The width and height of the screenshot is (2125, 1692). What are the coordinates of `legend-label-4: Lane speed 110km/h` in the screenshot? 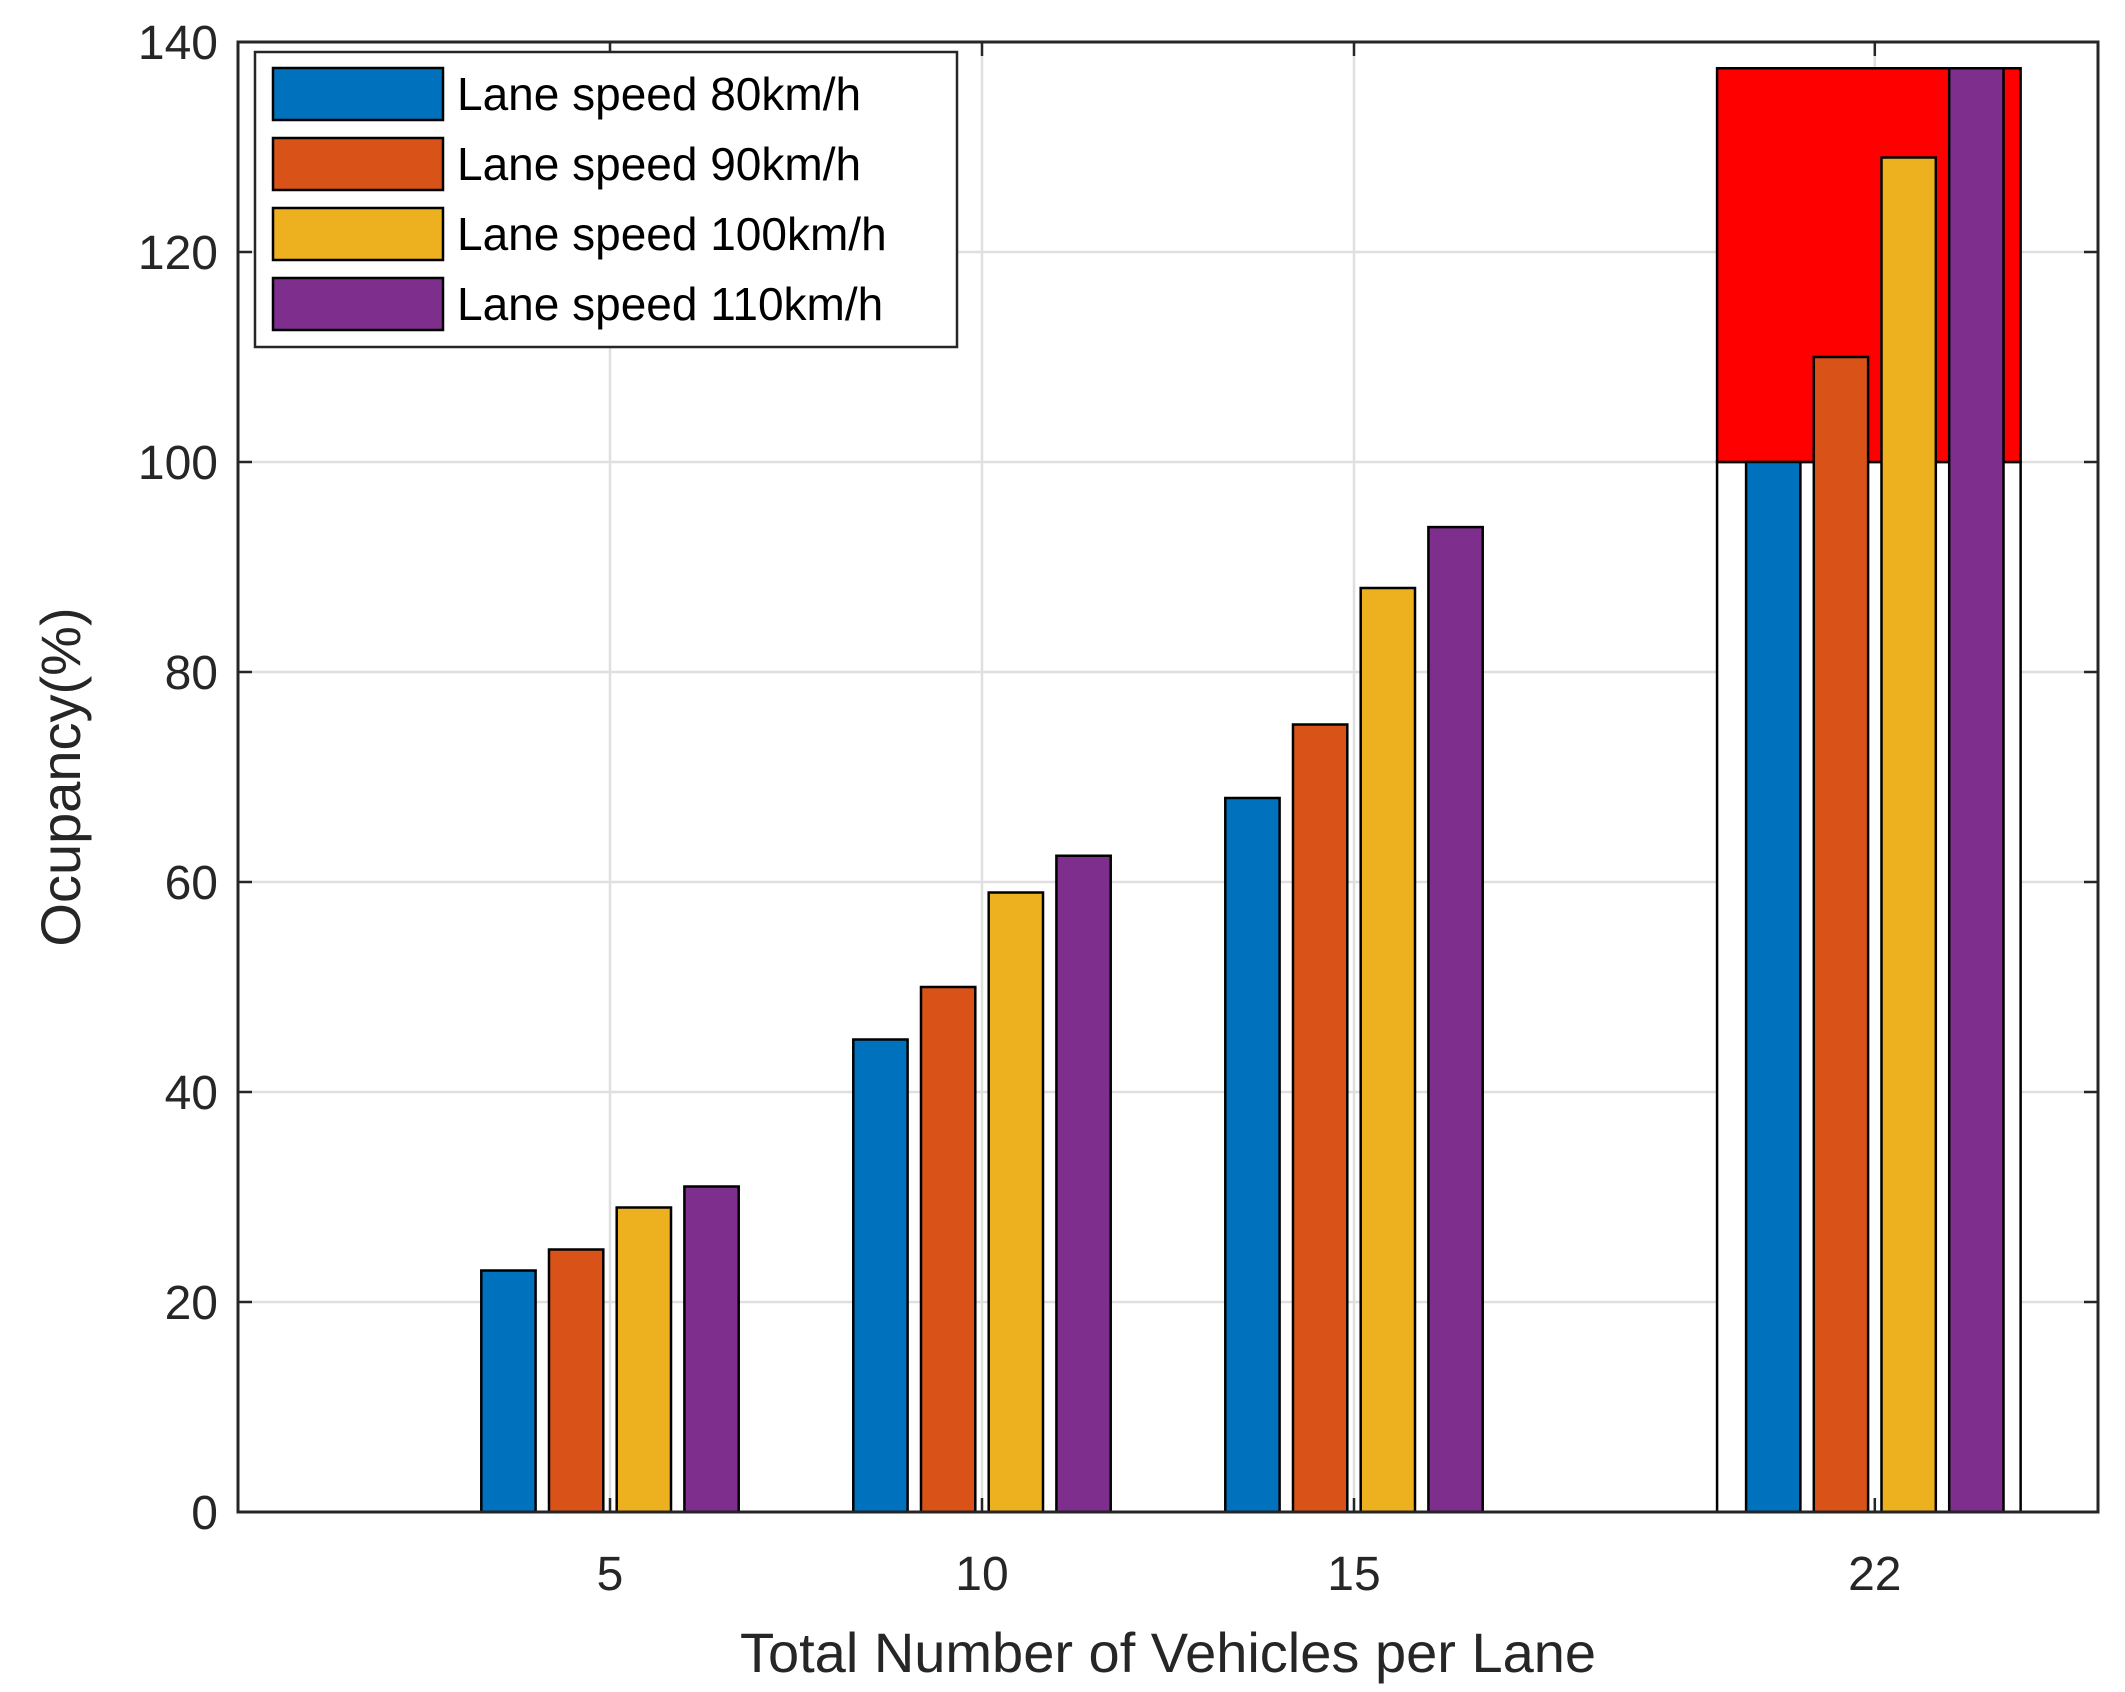 It's located at (670, 304).